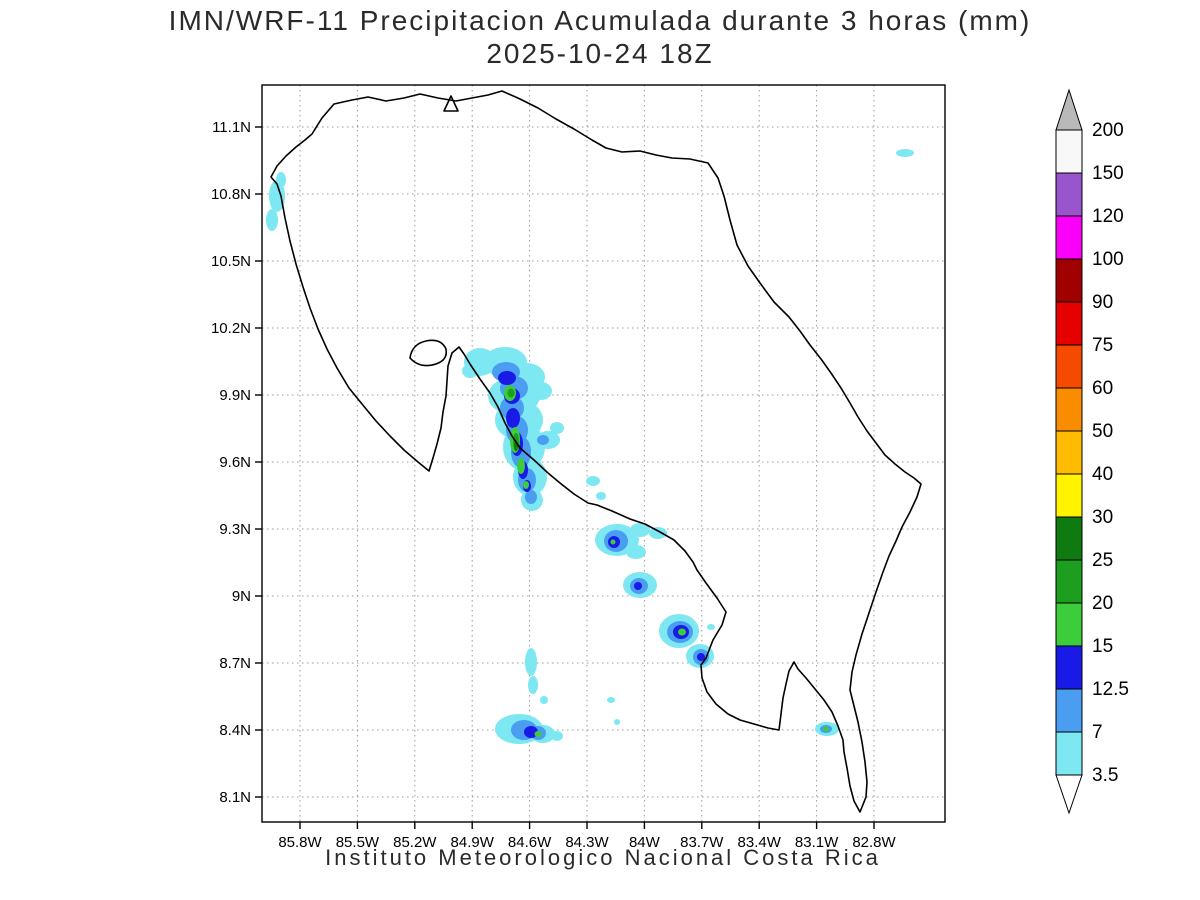 The width and height of the screenshot is (1200, 900). What do you see at coordinates (645, 842) in the screenshot?
I see `lon-tick-label: 84W` at bounding box center [645, 842].